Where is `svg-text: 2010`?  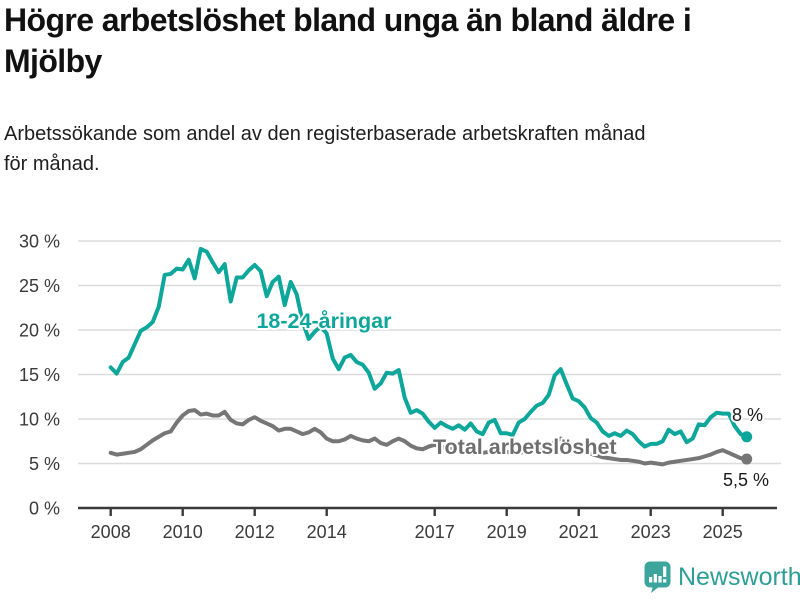
svg-text: 2010 is located at coordinates (183, 532).